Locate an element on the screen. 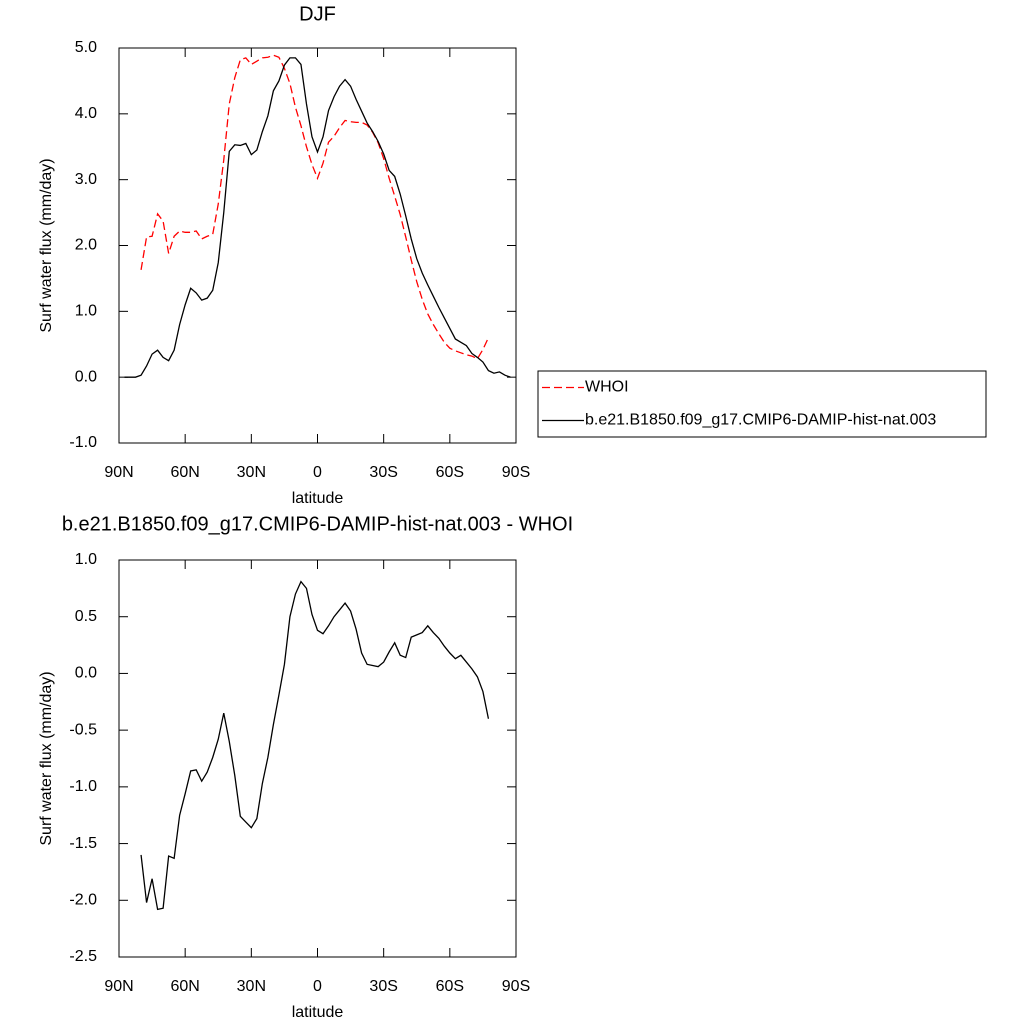 Image resolution: width=1024 pixels, height=1024 pixels. y-tick-label: -2.0 is located at coordinates (83, 900).